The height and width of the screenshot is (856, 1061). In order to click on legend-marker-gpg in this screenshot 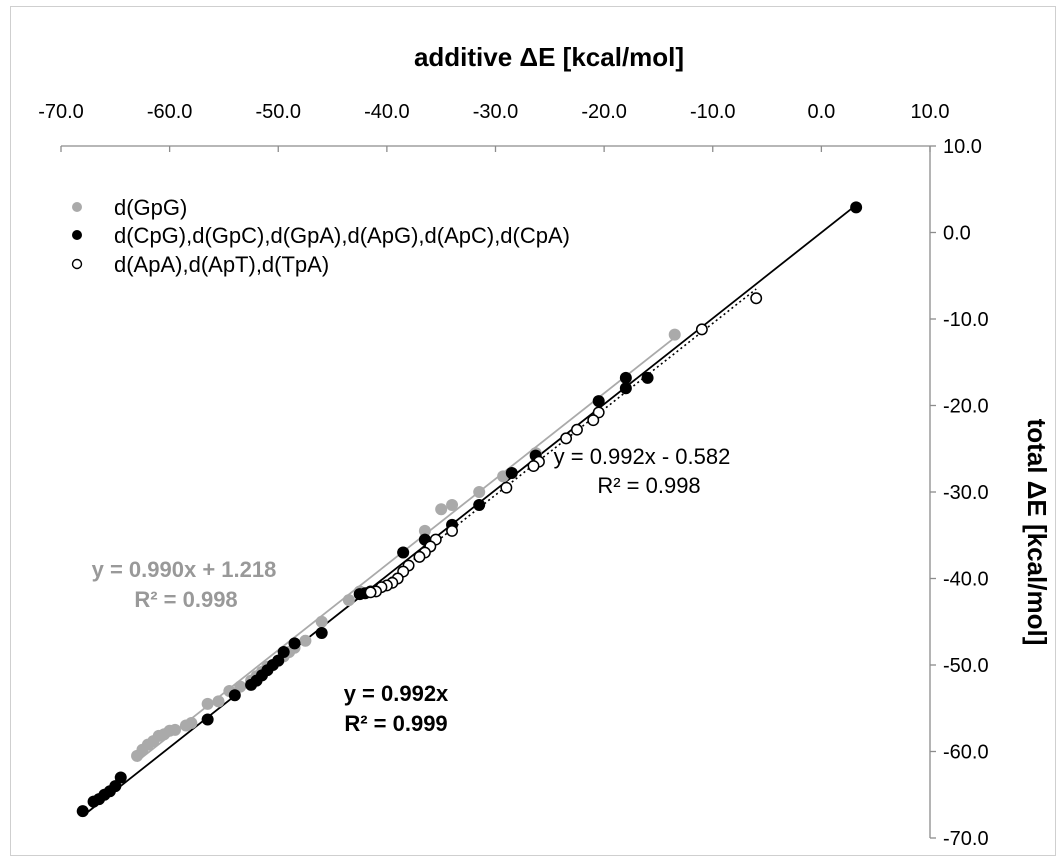, I will do `click(77, 207)`.